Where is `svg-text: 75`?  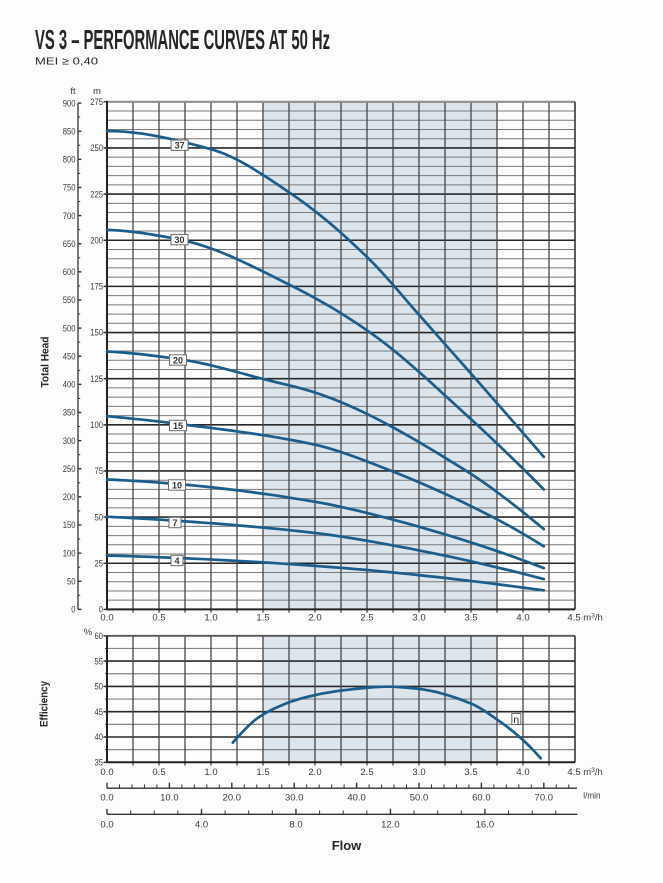
svg-text: 75 is located at coordinates (99, 471).